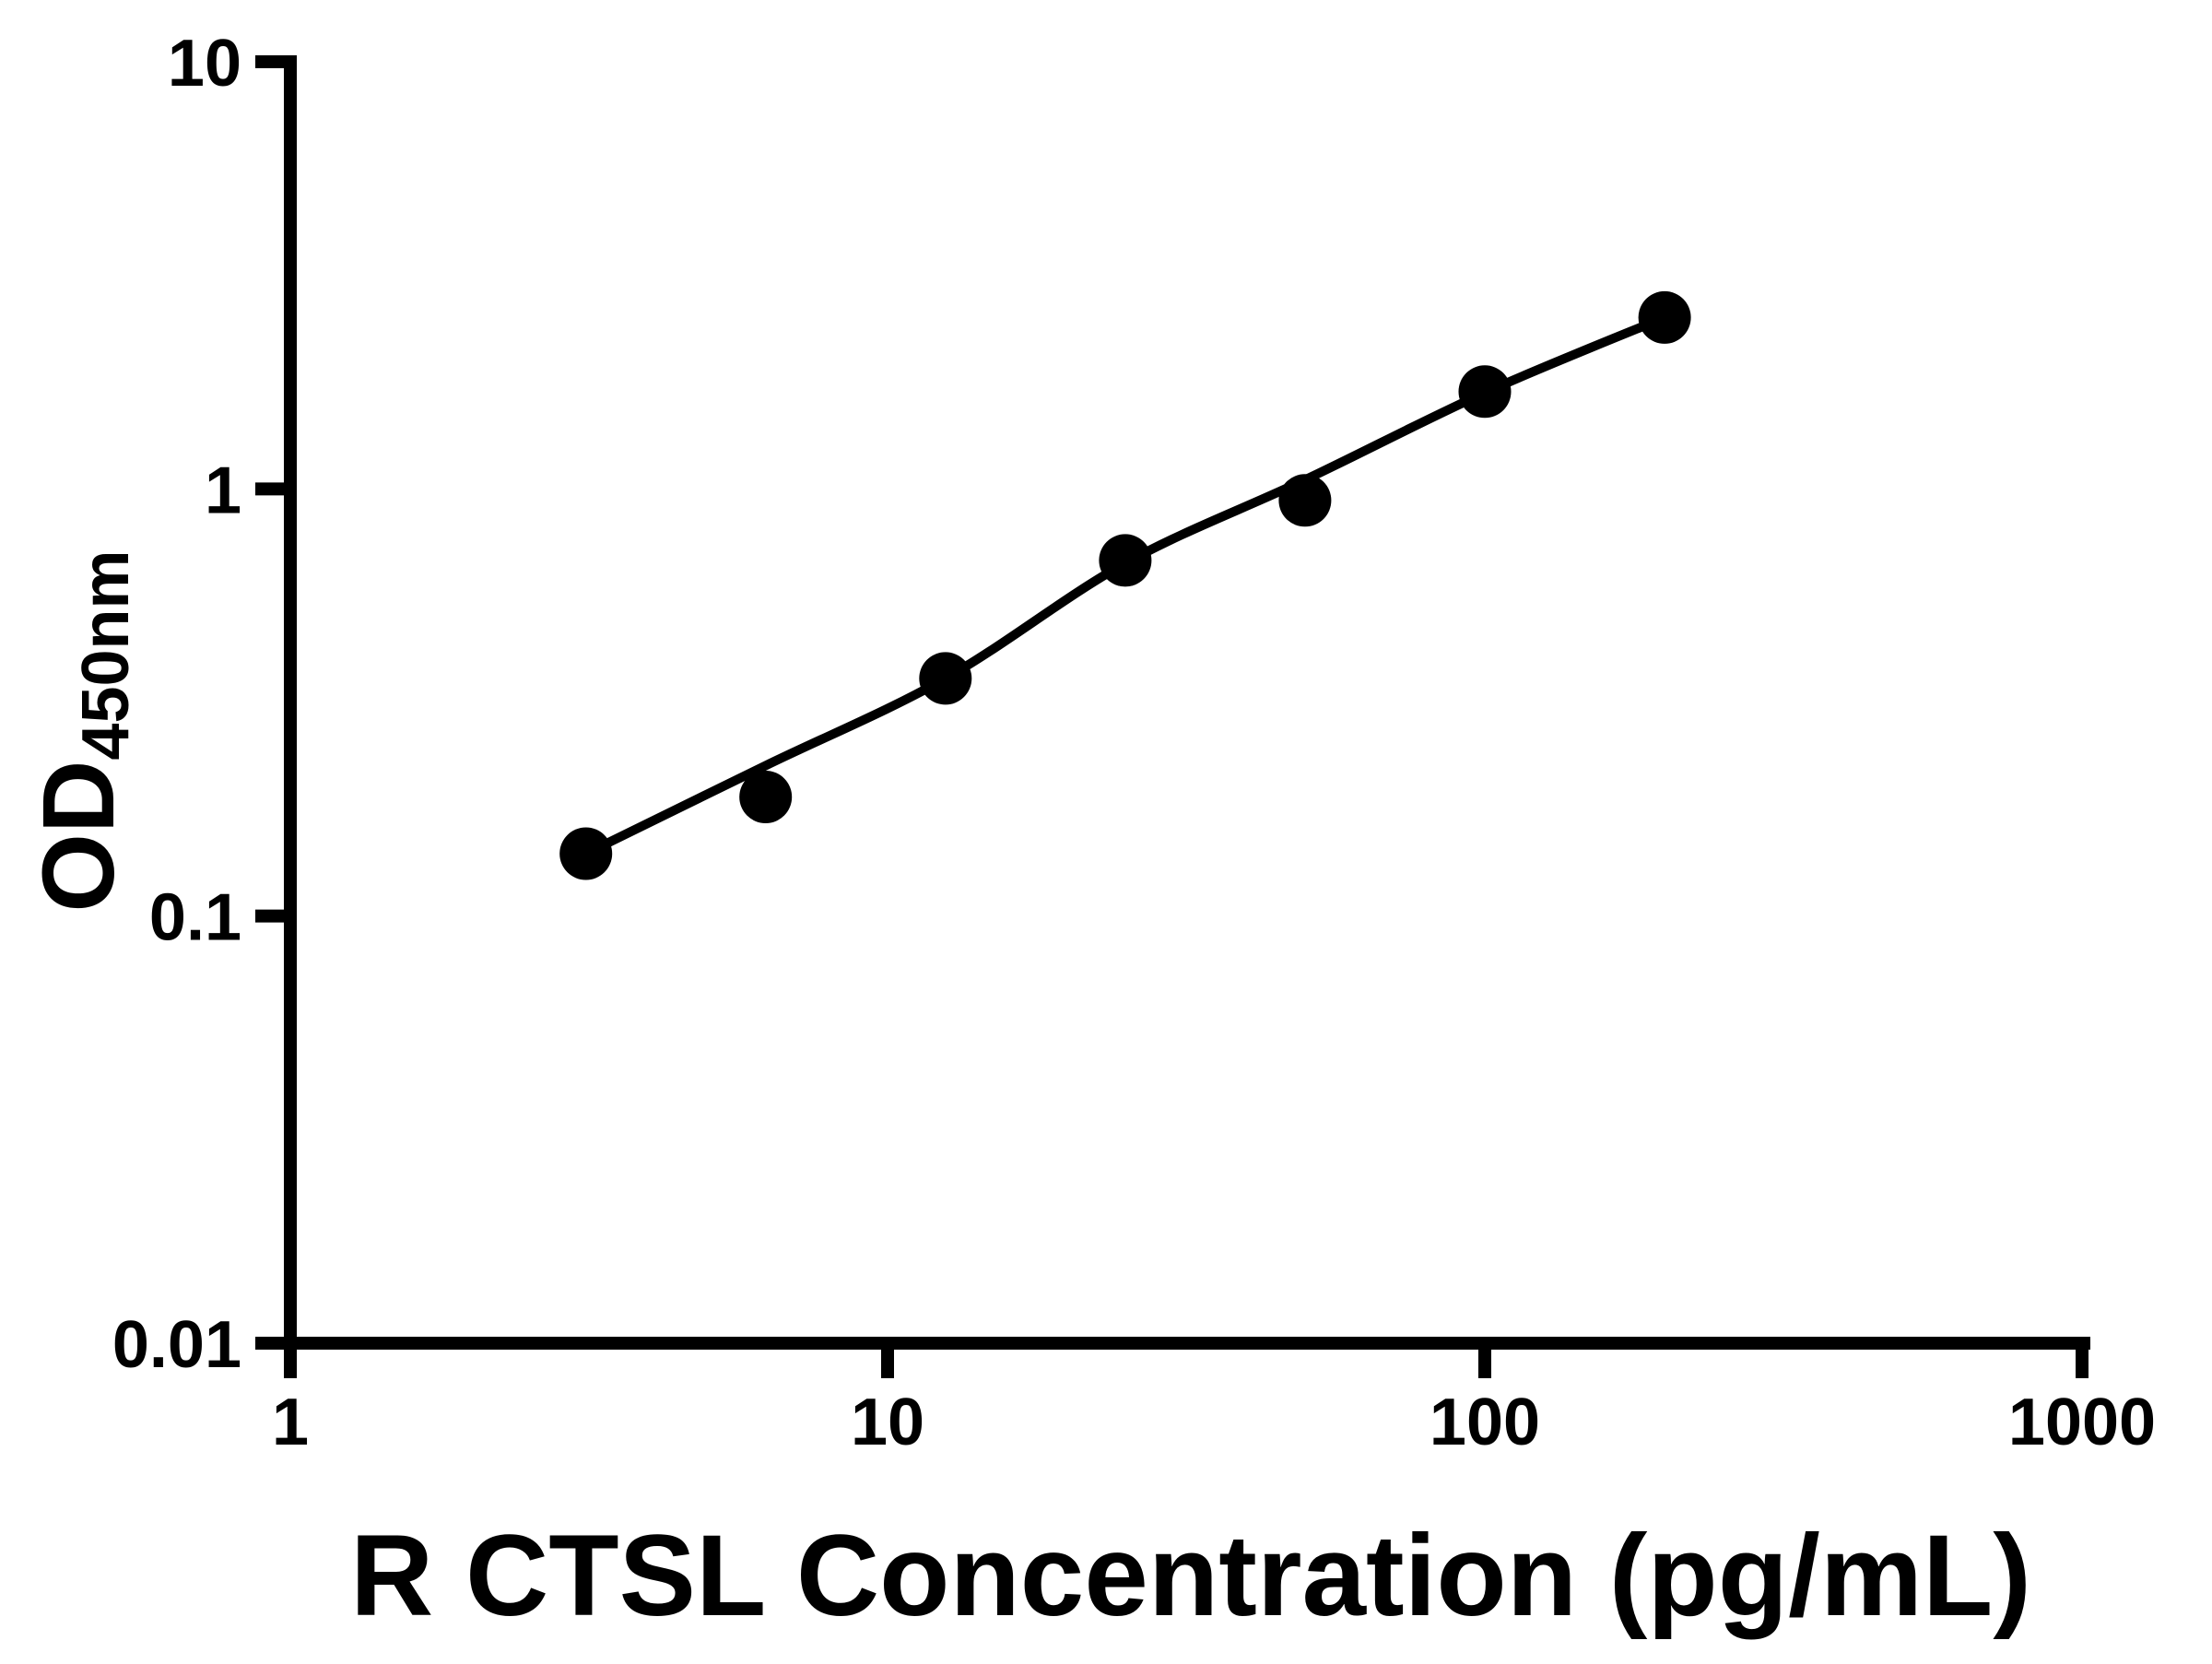 Image resolution: width=2212 pixels, height=1664 pixels. Describe the element at coordinates (223, 490) in the screenshot. I see `y-tick-label: 1` at that location.